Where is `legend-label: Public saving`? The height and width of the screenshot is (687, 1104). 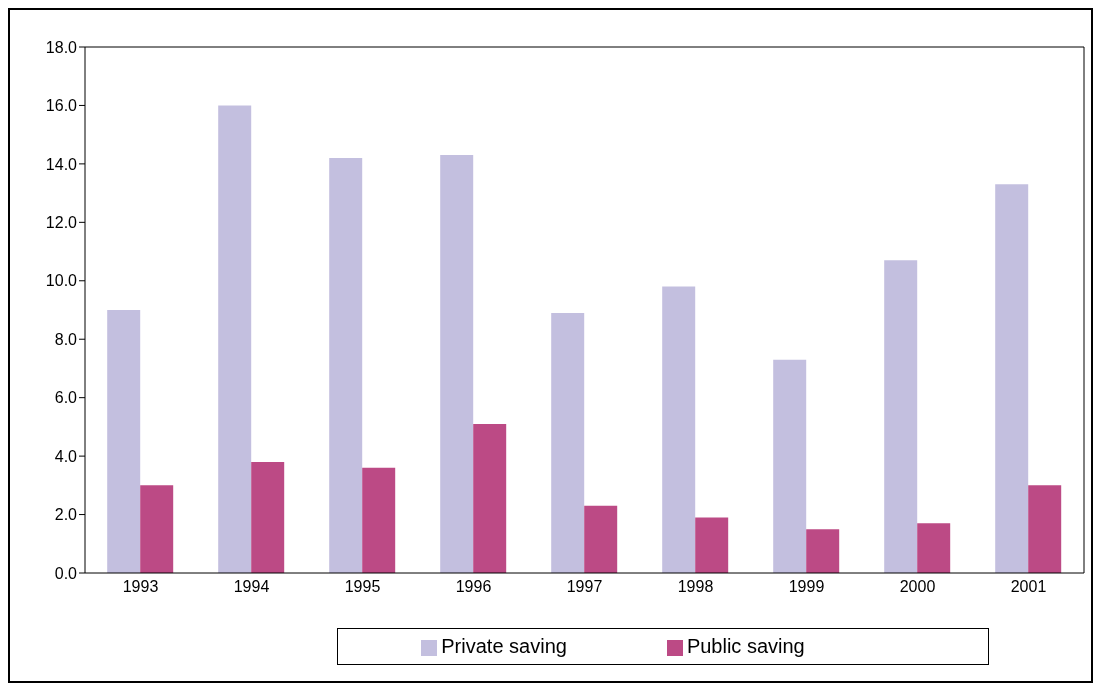
legend-label: Public saving is located at coordinates (745, 646).